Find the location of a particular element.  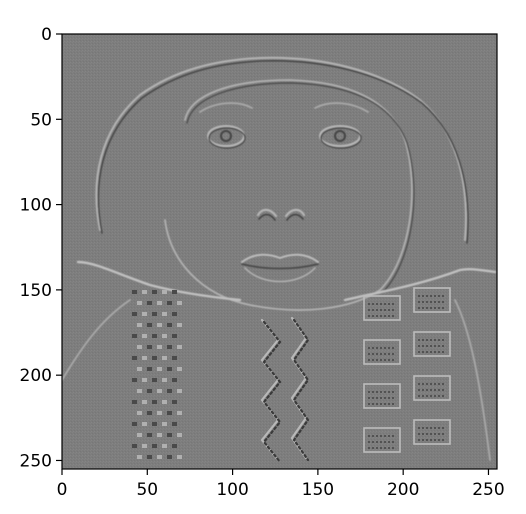

x-tick-label: 250 is located at coordinates (488, 490).